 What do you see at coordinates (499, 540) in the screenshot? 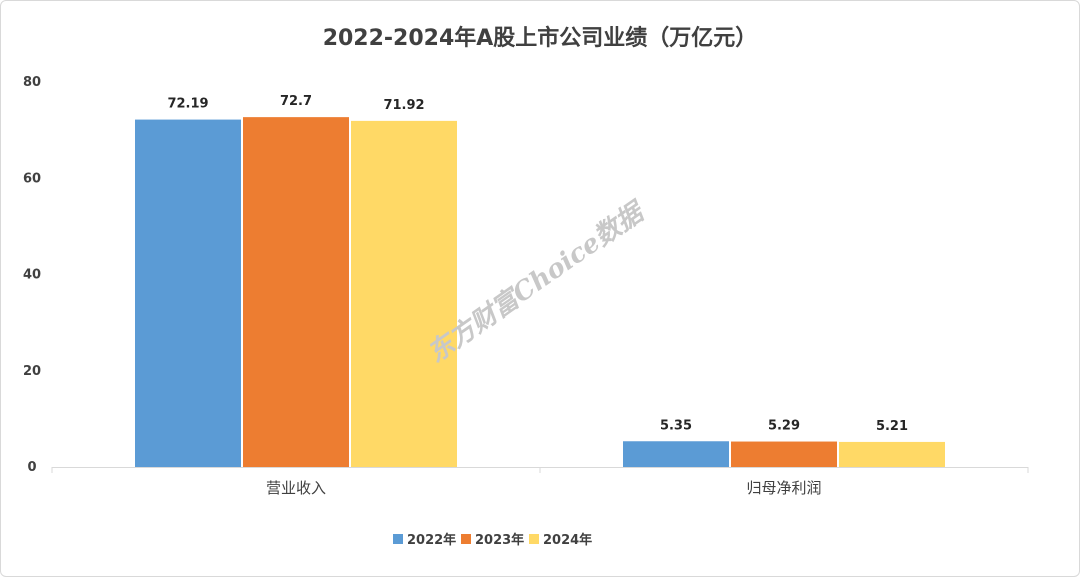
I see `legend-label: 2023年` at bounding box center [499, 540].